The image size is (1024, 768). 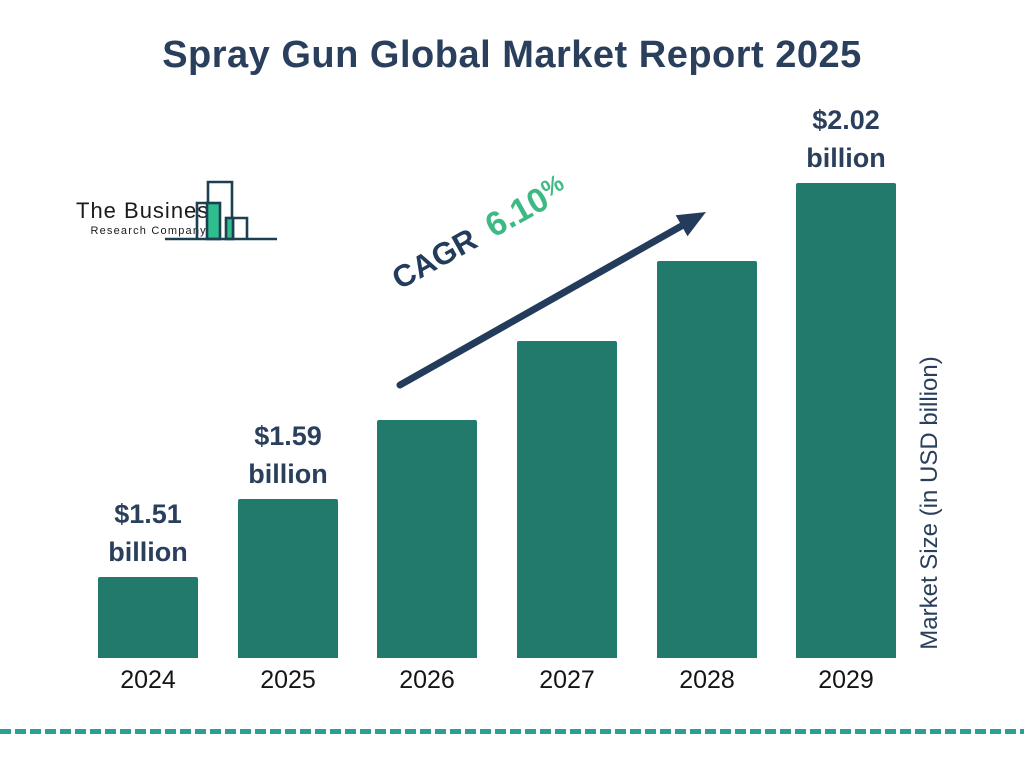 I want to click on bottom-dashed-divider, so click(x=512, y=731).